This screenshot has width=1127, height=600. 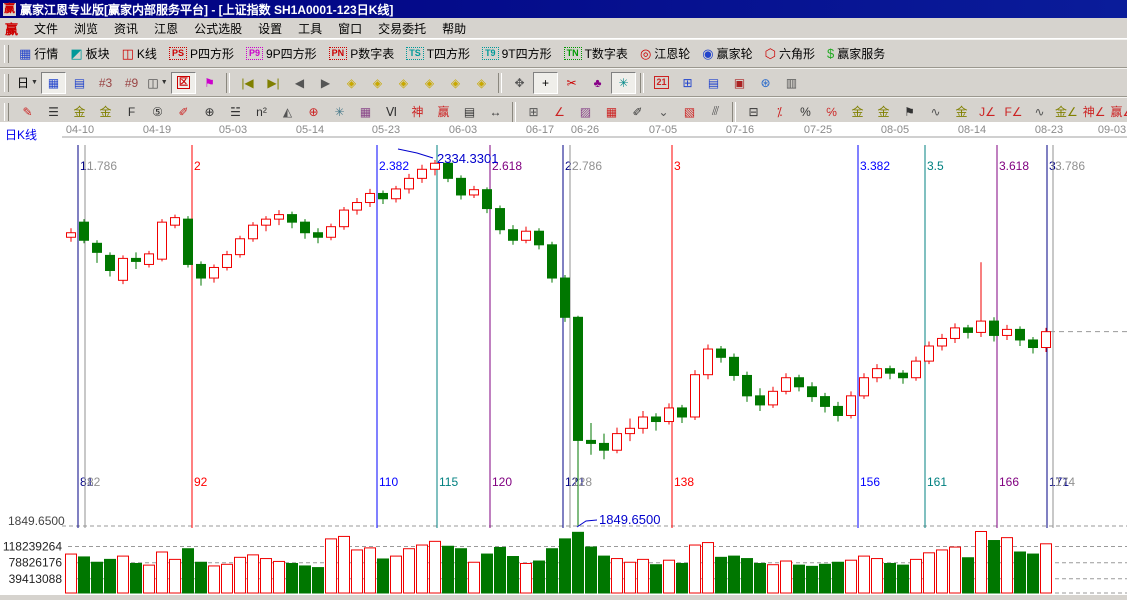 I want to click on shen-grid-tool-button: 神, so click(x=417, y=112).